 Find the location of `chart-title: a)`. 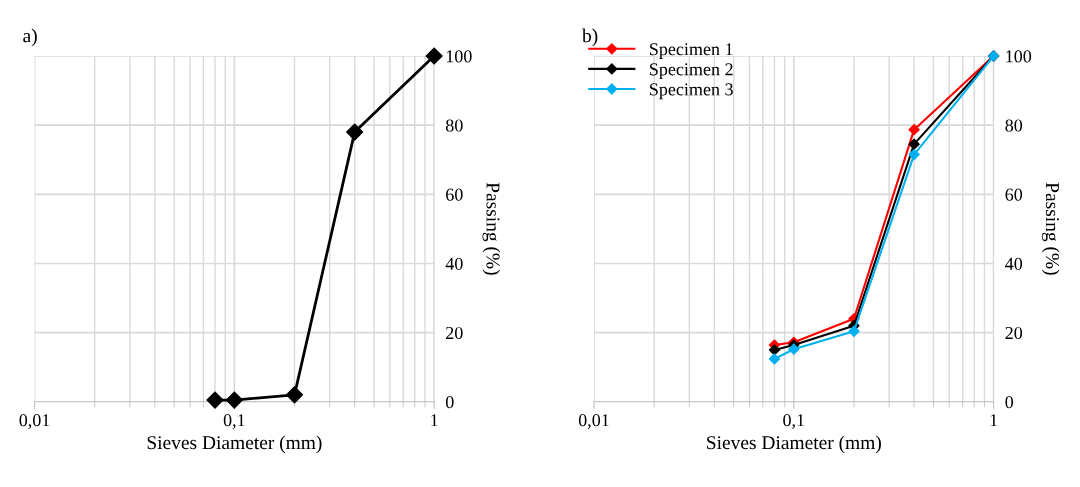

chart-title: a) is located at coordinates (30, 37).